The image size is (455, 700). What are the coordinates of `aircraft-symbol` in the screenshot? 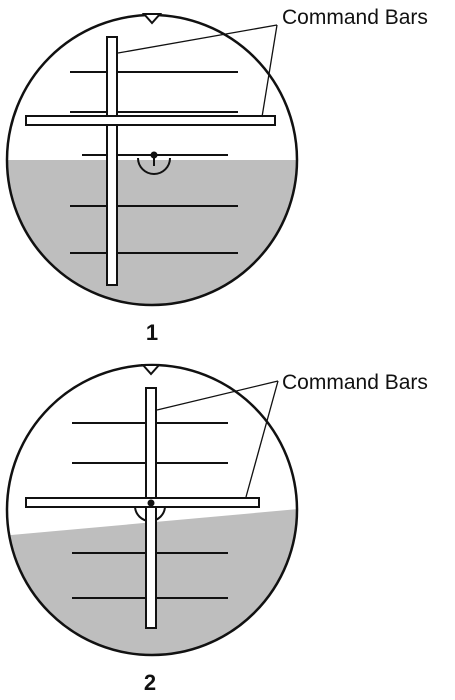 It's located at (154, 166).